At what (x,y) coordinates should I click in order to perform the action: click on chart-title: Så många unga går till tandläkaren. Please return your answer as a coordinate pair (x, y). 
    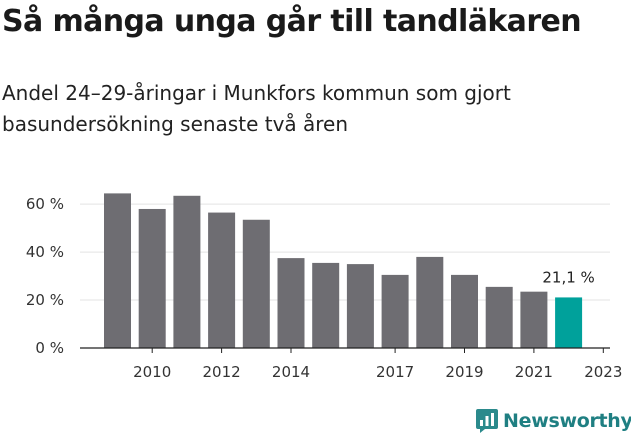
    Looking at the image, I should click on (292, 21).